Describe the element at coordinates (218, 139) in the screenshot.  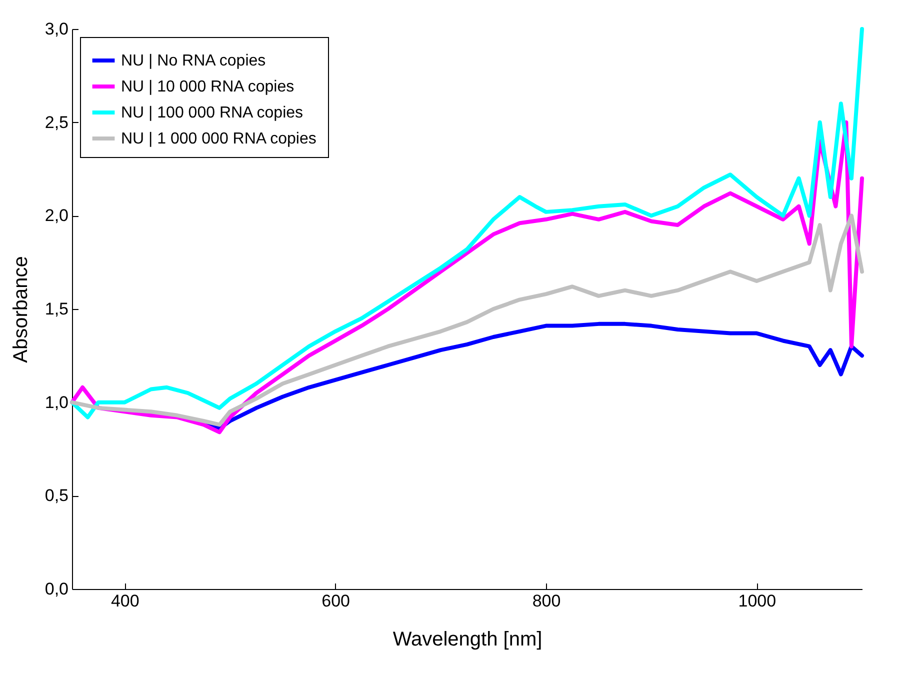
I see `legend-label: NU | 1 000 000 RNA copies` at that location.